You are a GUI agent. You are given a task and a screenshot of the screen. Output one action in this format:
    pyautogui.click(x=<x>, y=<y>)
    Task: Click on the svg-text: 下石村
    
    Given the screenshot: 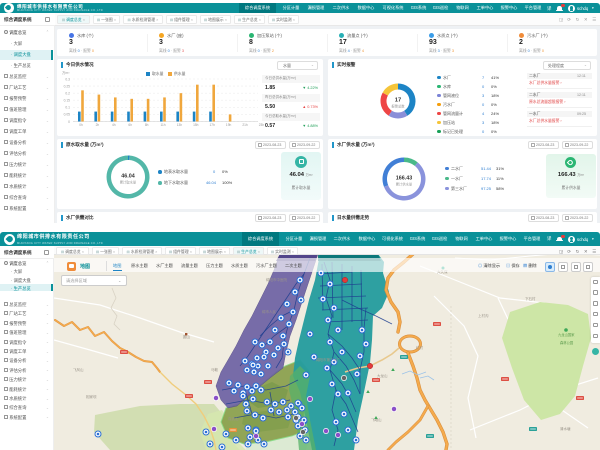 What is the action you would take?
    pyautogui.click(x=530, y=298)
    